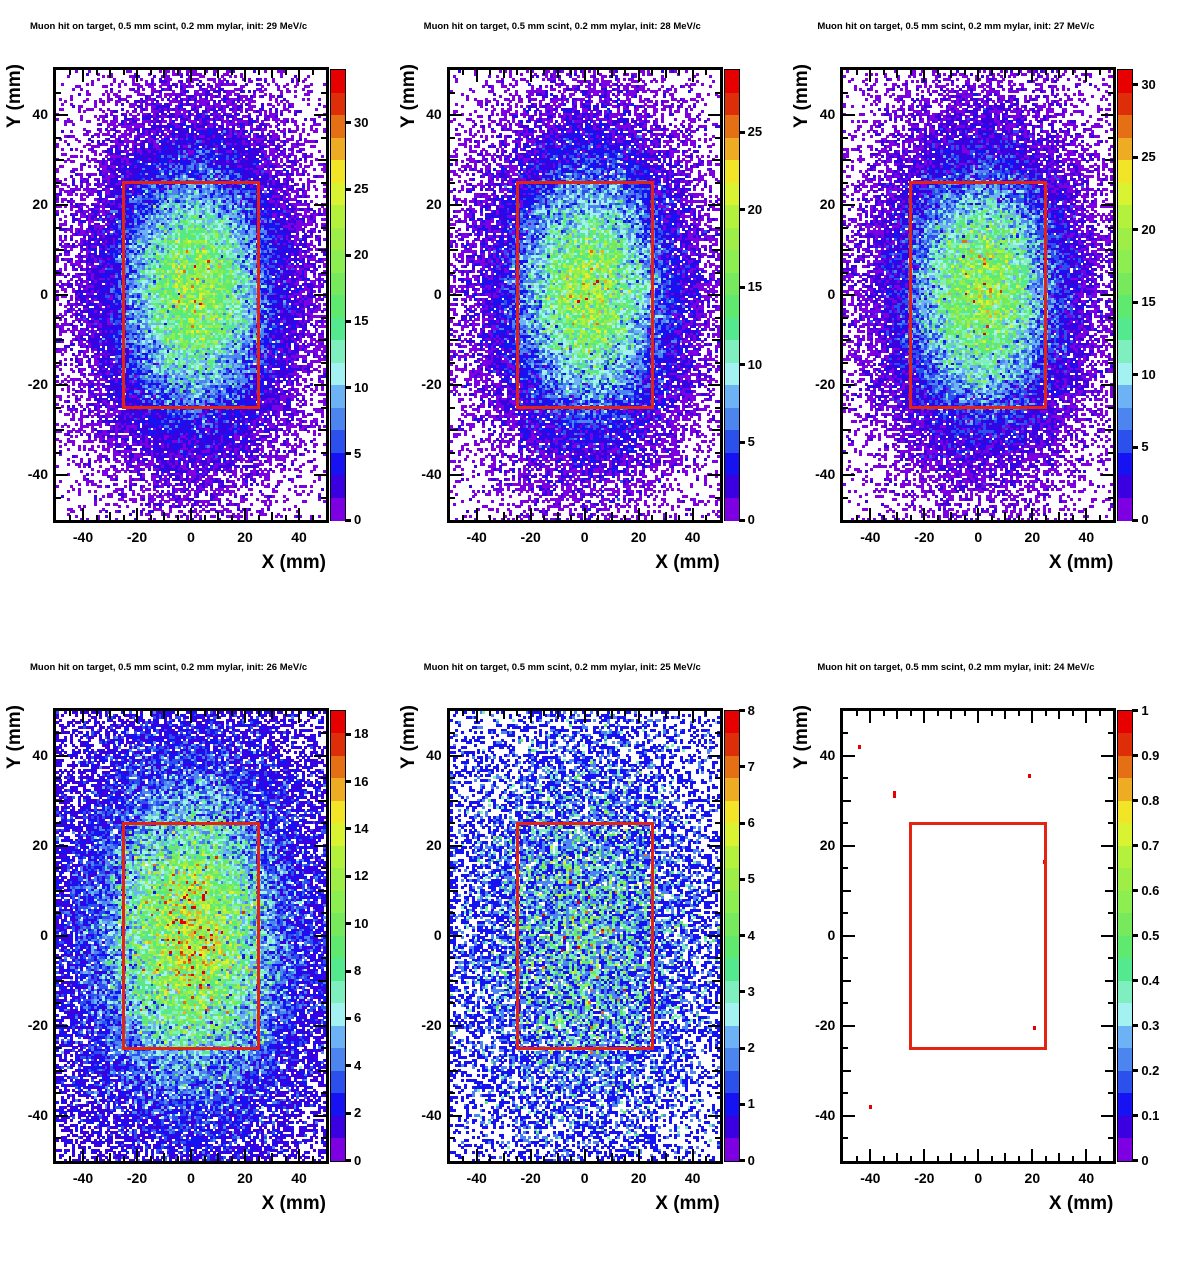  I want to click on colorbar-tick-label: 3, so click(751, 991).